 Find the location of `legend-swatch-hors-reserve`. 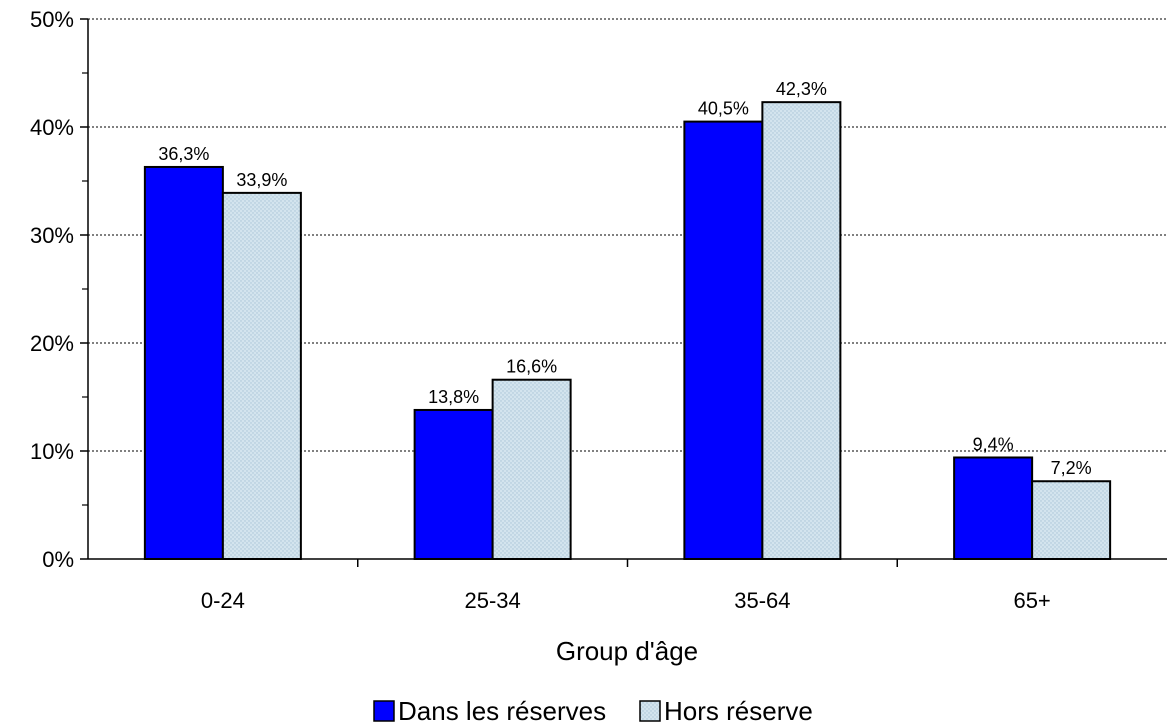

legend-swatch-hors-reserve is located at coordinates (650, 711).